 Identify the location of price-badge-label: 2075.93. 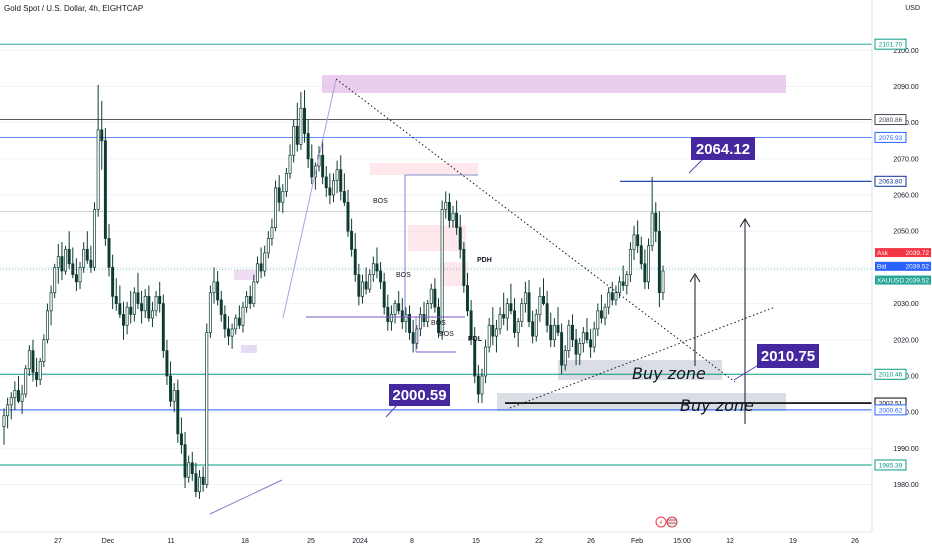
(891, 138).